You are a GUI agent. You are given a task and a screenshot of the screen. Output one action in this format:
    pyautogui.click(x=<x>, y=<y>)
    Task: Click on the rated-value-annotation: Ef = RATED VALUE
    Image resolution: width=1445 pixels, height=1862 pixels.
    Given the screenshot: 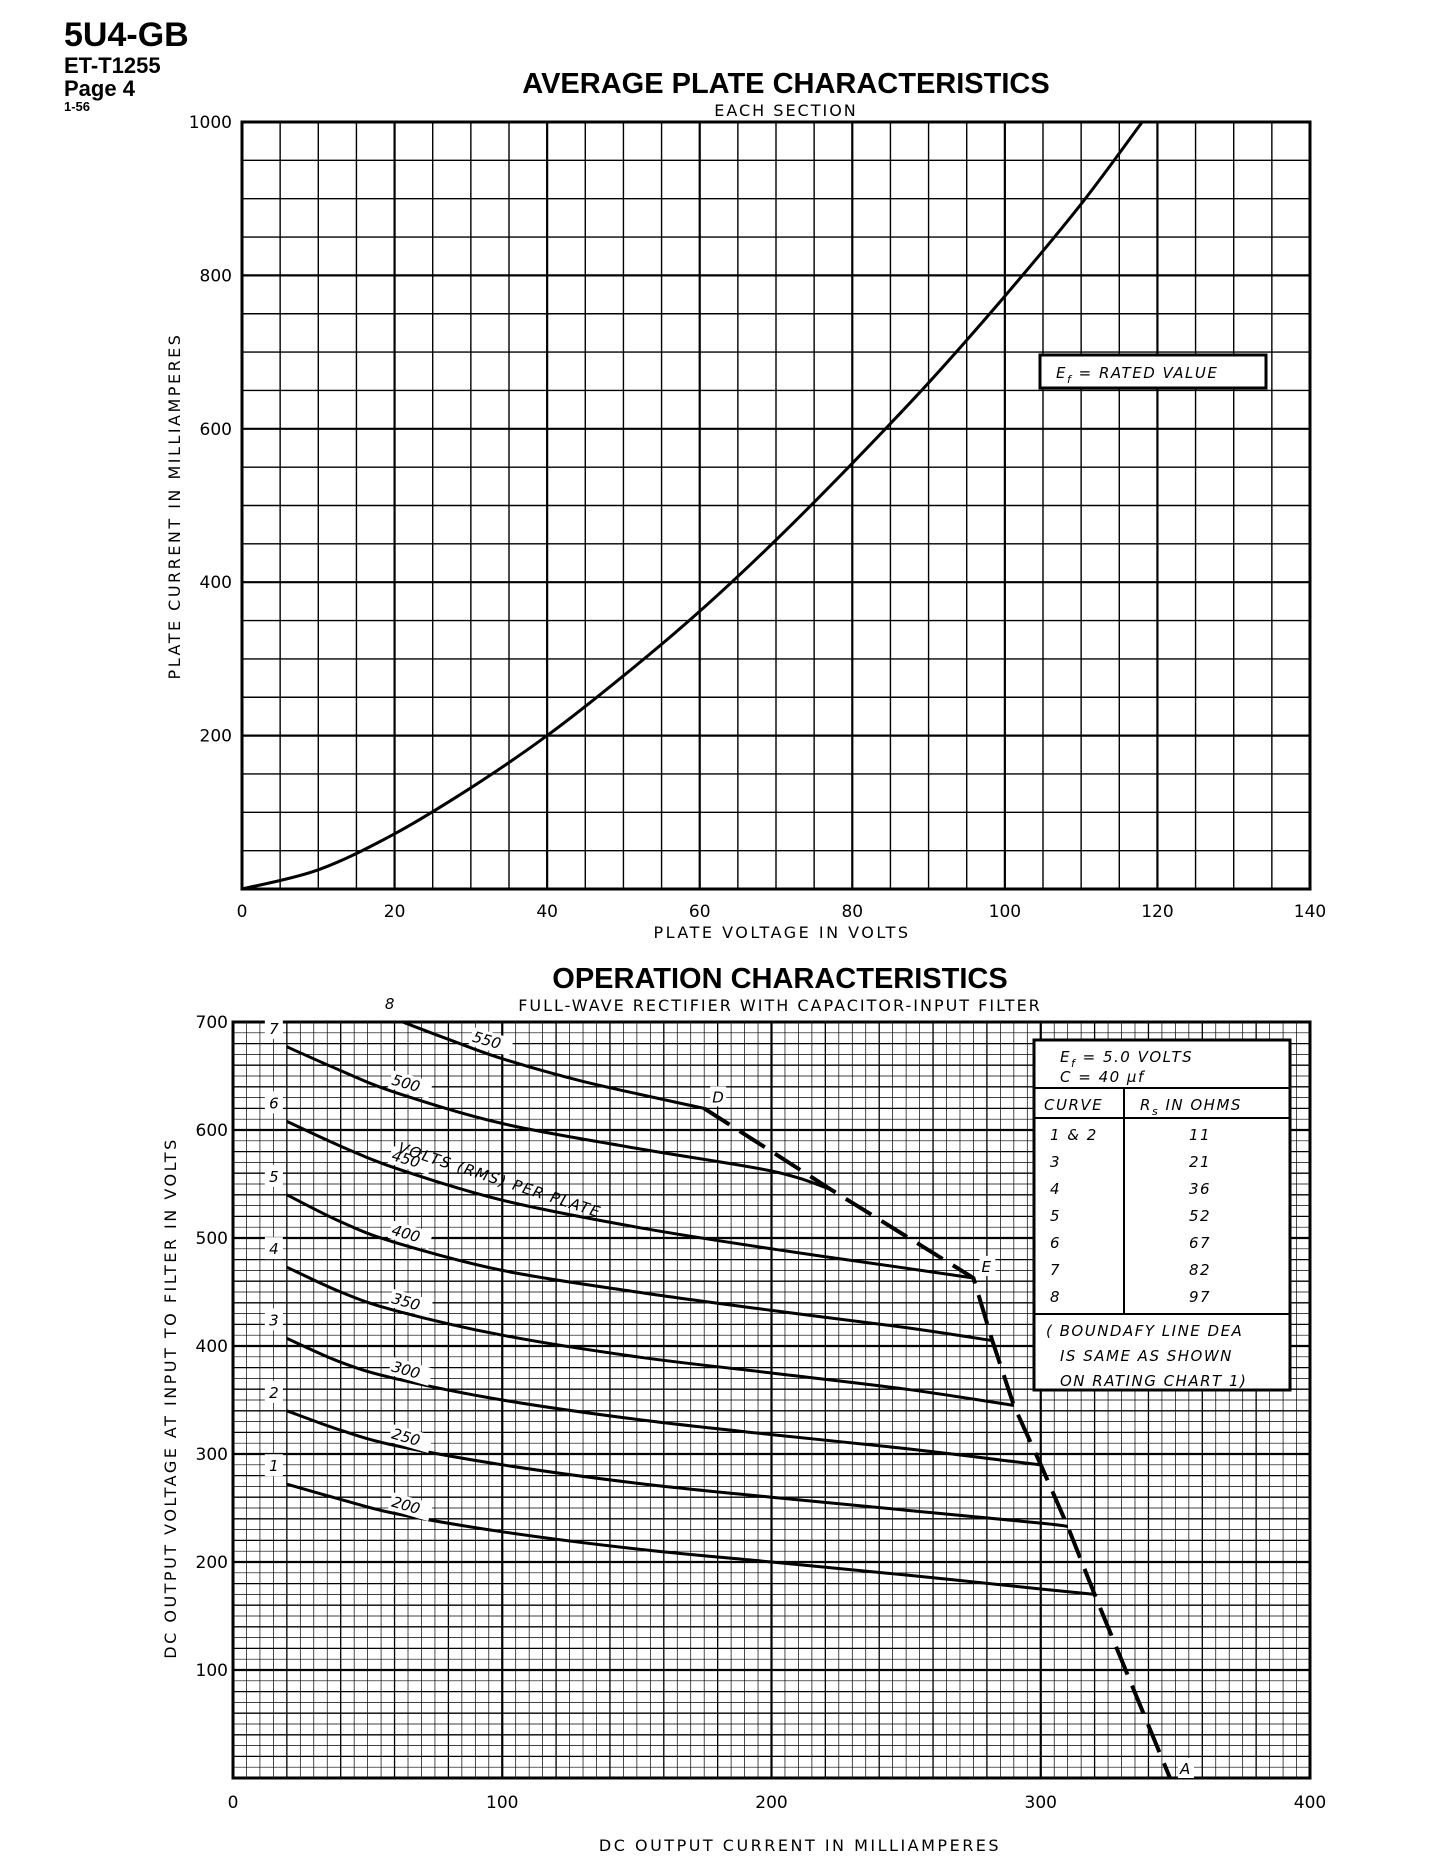 What is the action you would take?
    pyautogui.click(x=1153, y=371)
    